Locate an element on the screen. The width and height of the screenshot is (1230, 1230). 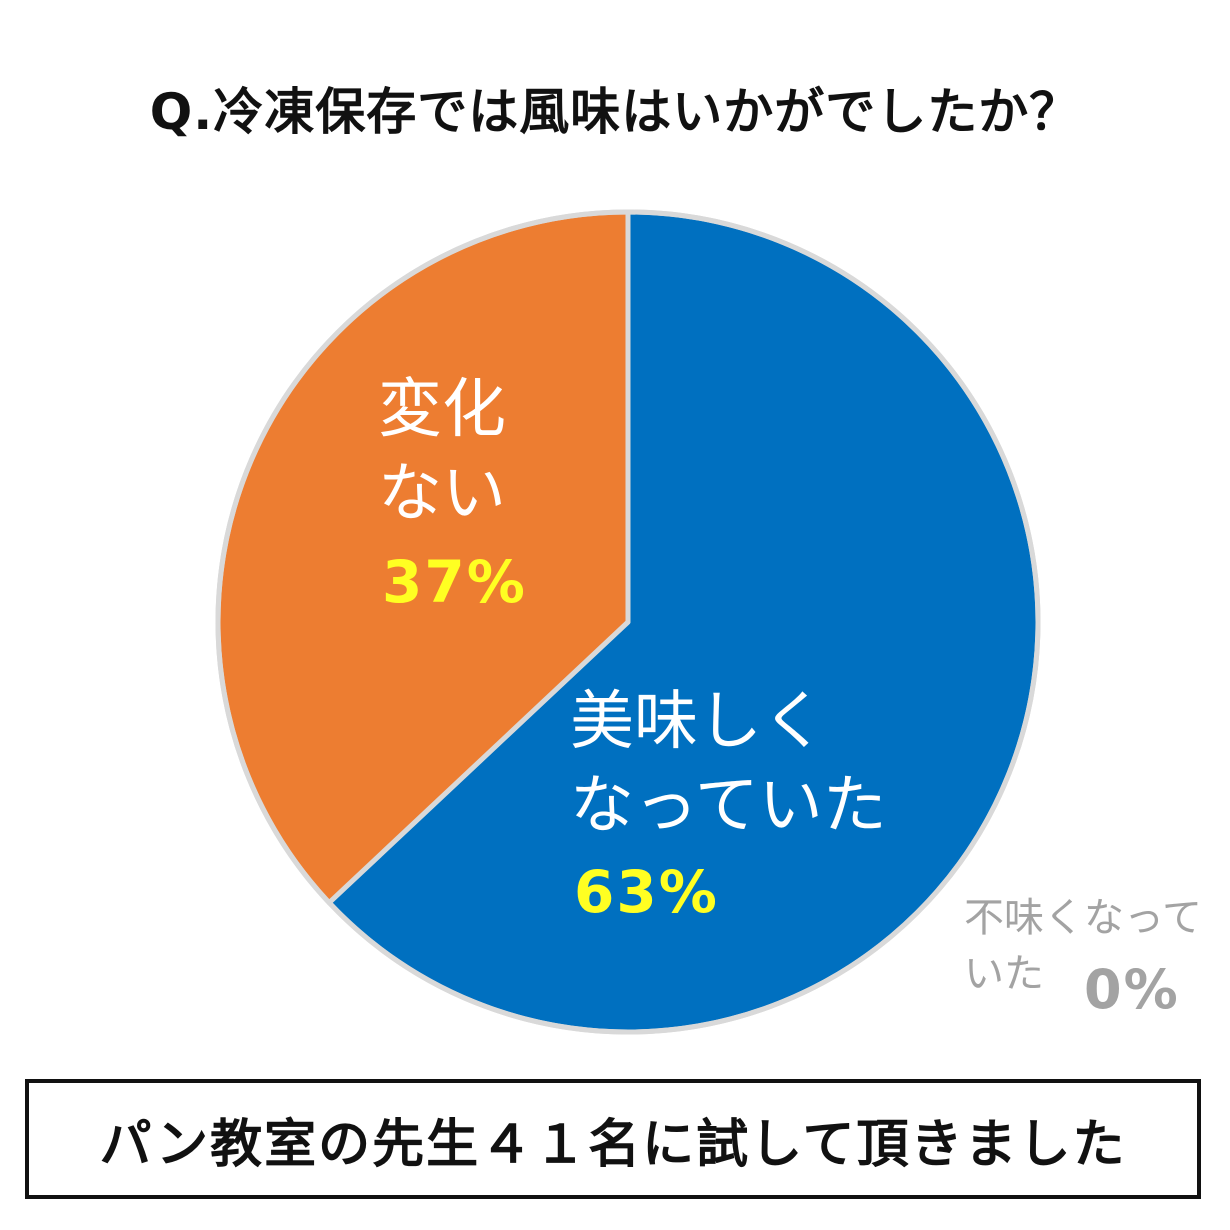
slice-label-no-change: 変化 ない is located at coordinates (442, 452).